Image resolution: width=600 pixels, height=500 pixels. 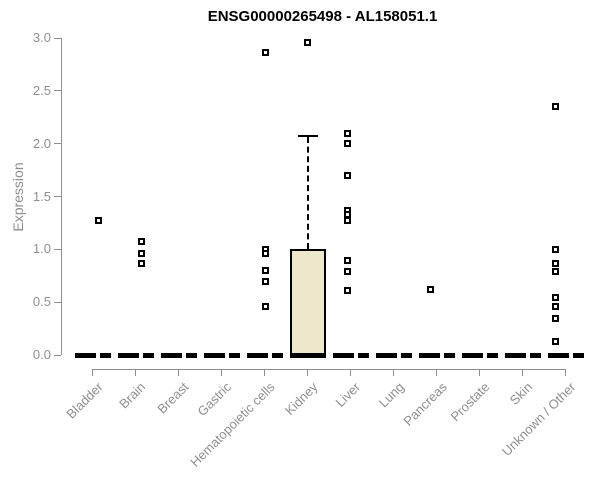 What do you see at coordinates (307, 302) in the screenshot?
I see `box` at bounding box center [307, 302].